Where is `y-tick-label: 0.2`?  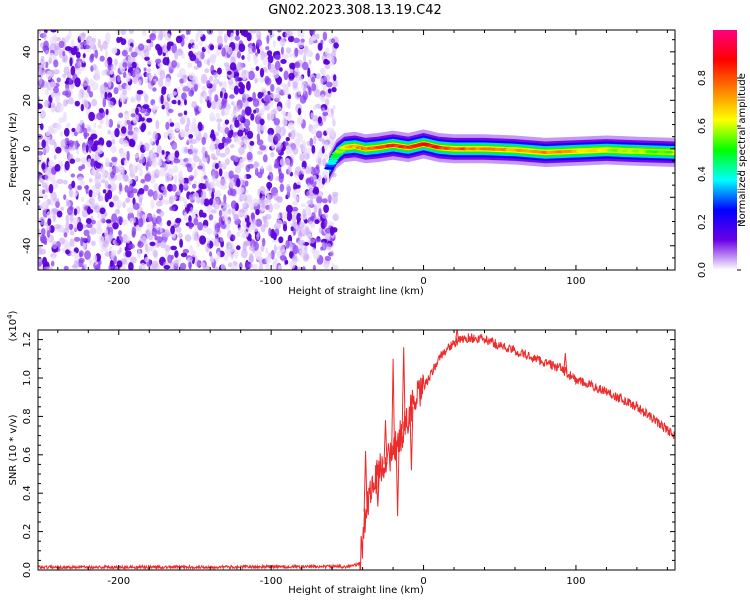 y-tick-label: 0.2 is located at coordinates (27, 532).